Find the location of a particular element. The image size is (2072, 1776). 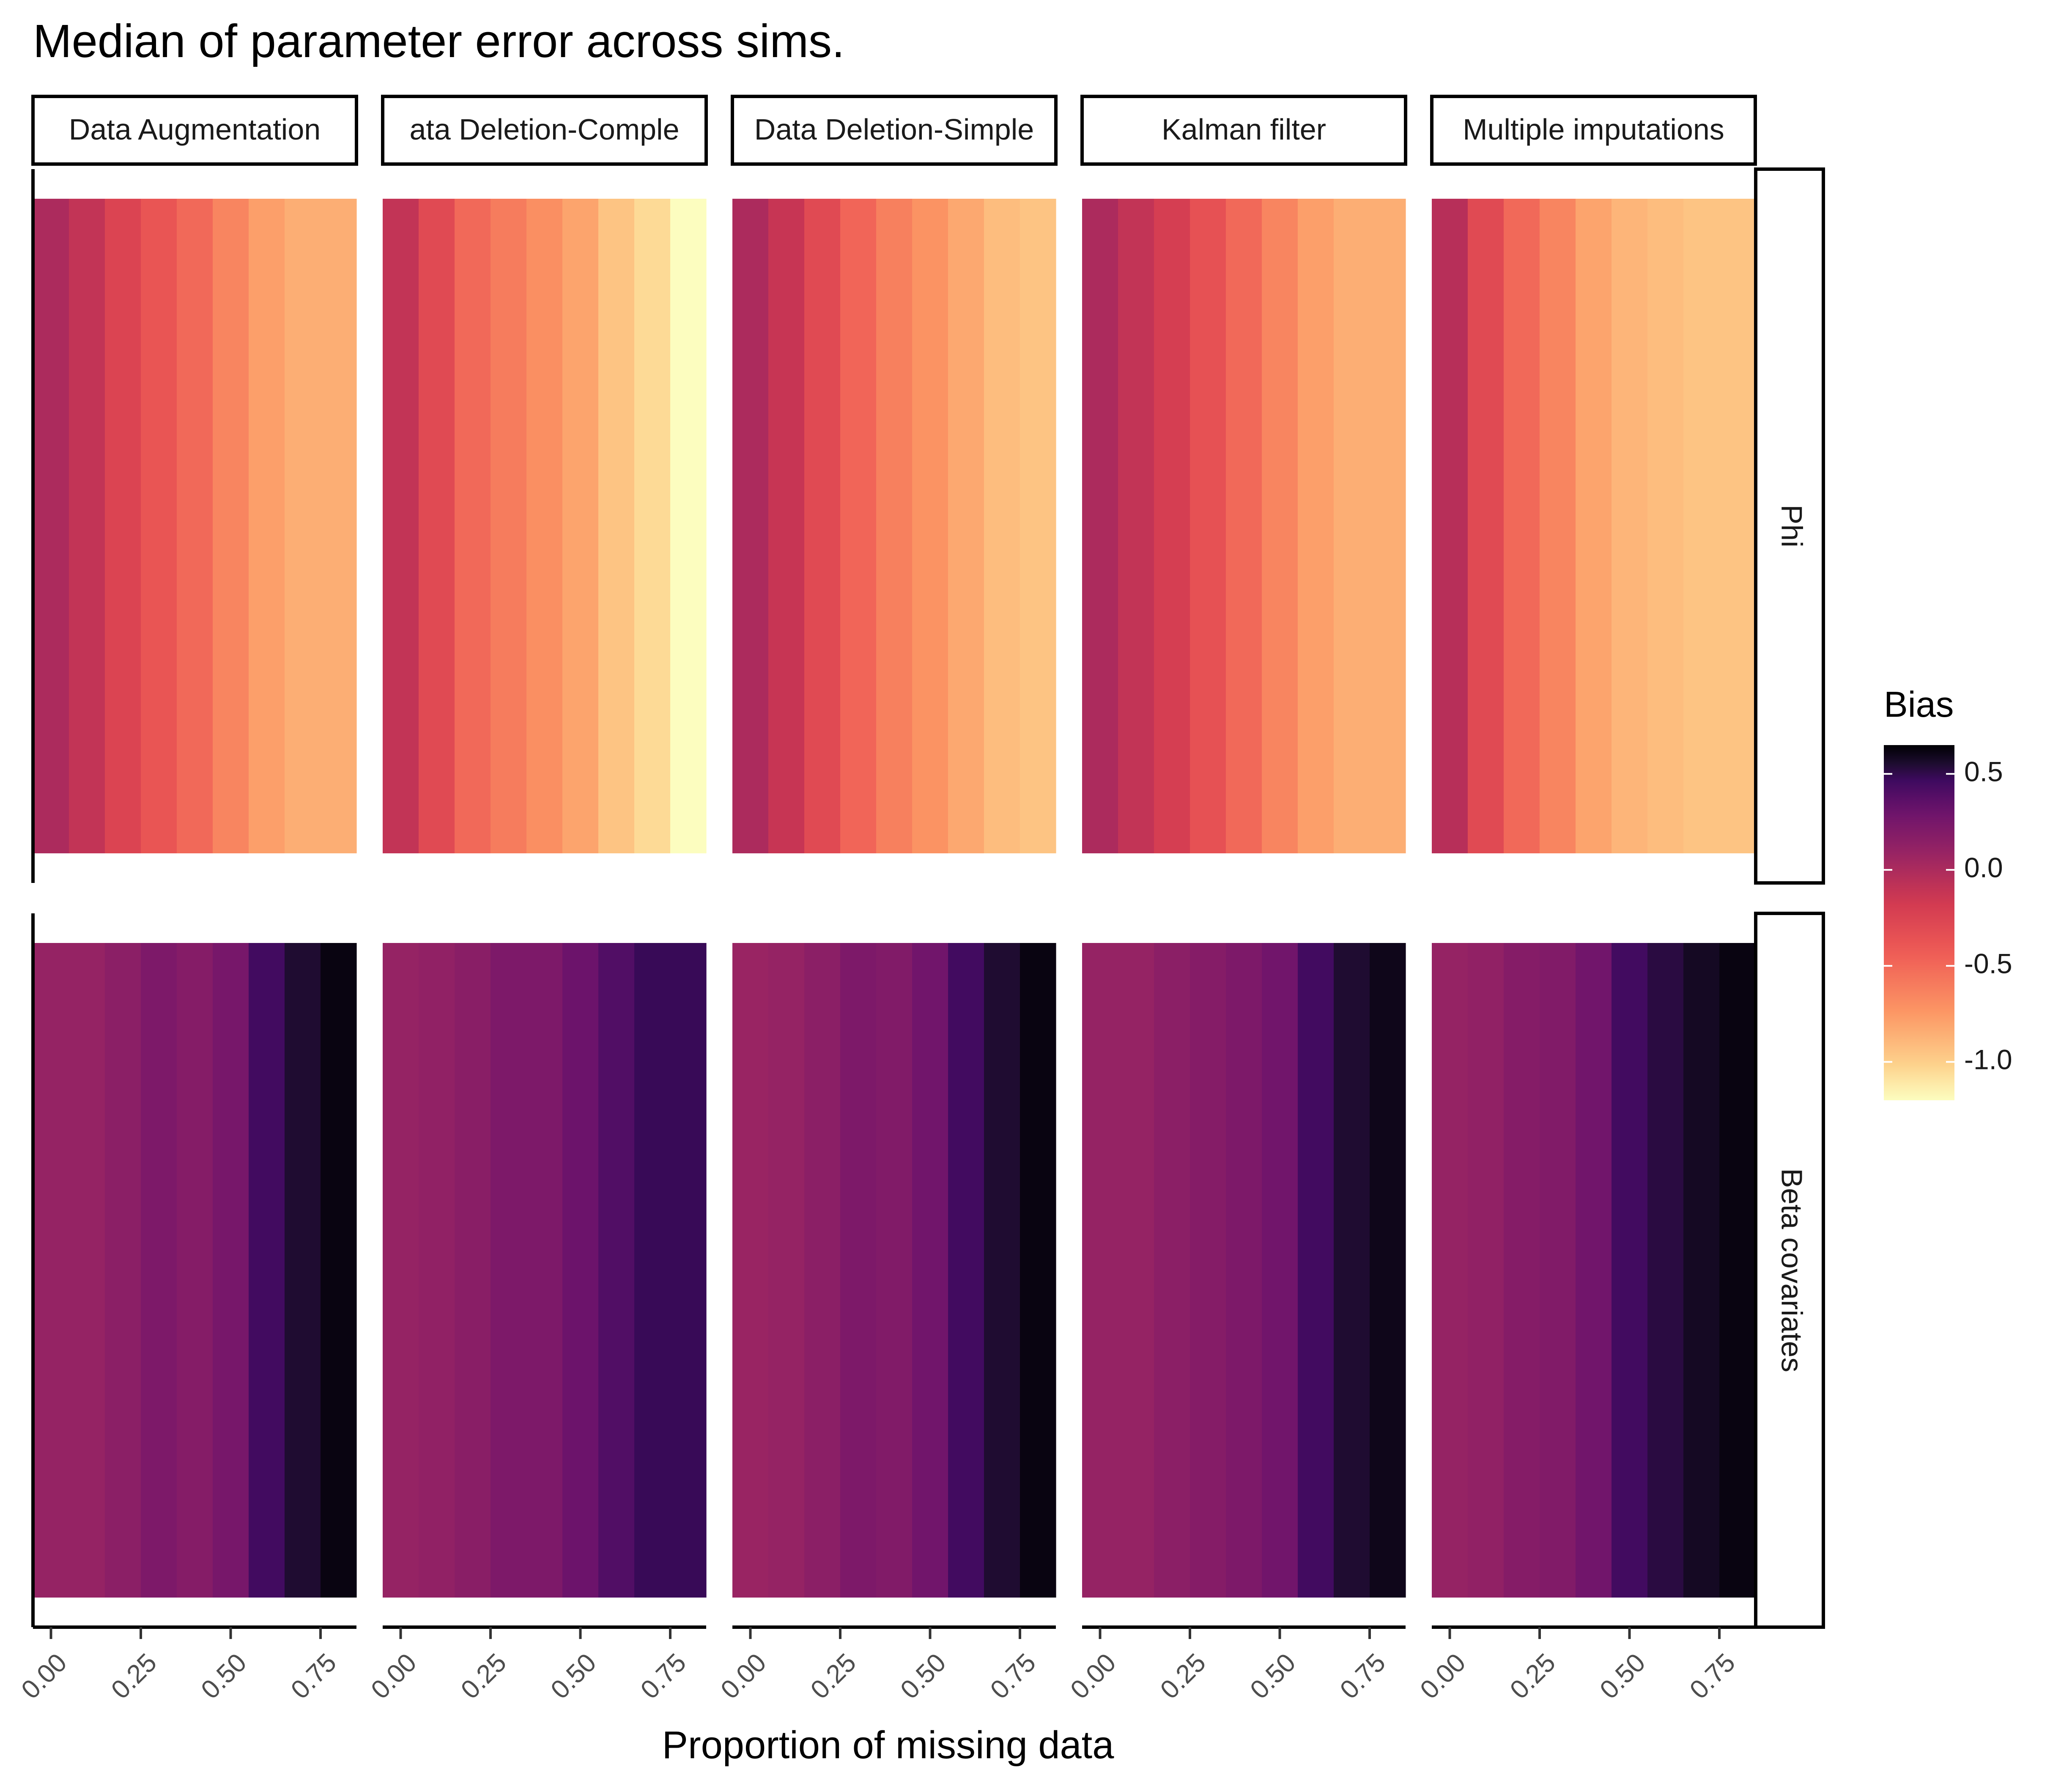

panel-data-augmentation-beta-covariates is located at coordinates (195, 1270).